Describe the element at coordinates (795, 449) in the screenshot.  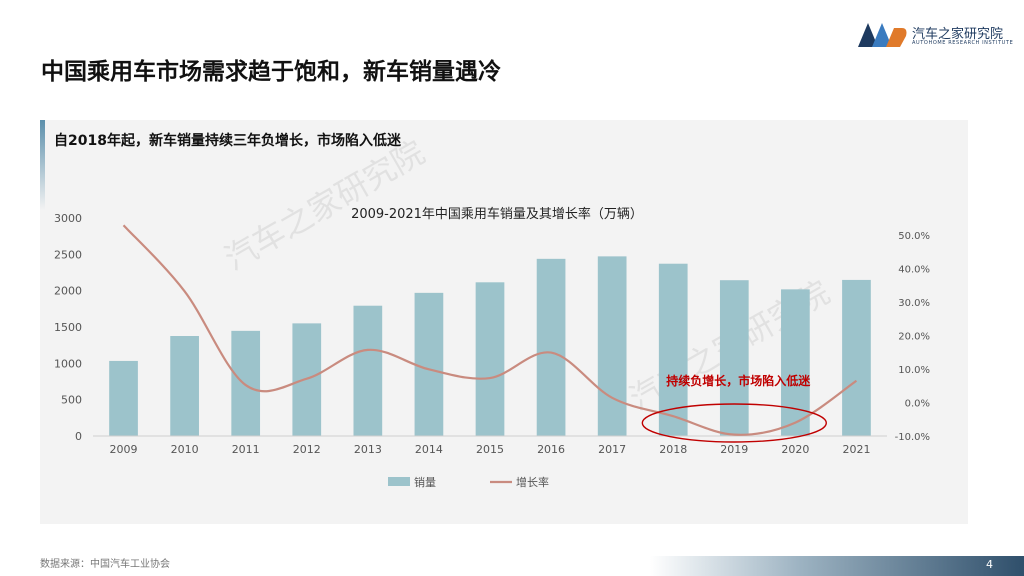
I see `x-tick-label: 2020` at that location.